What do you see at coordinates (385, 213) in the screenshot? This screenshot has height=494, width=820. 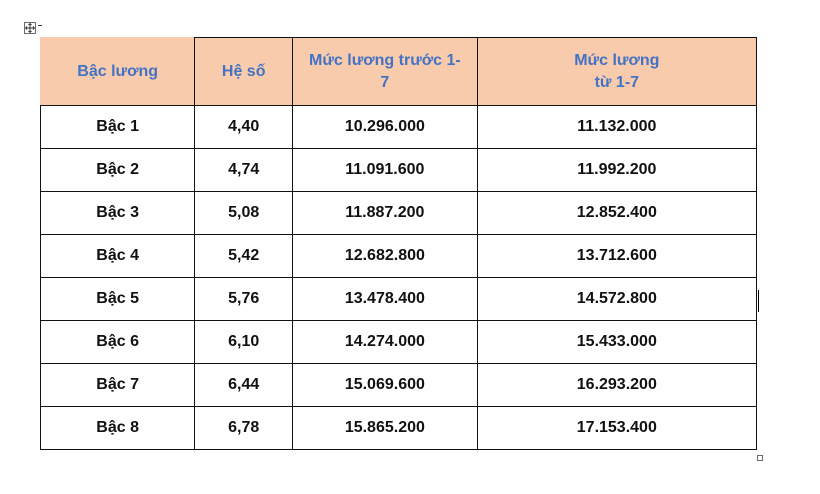 I see `cell-muc-luong-truoc: 11.887.200` at bounding box center [385, 213].